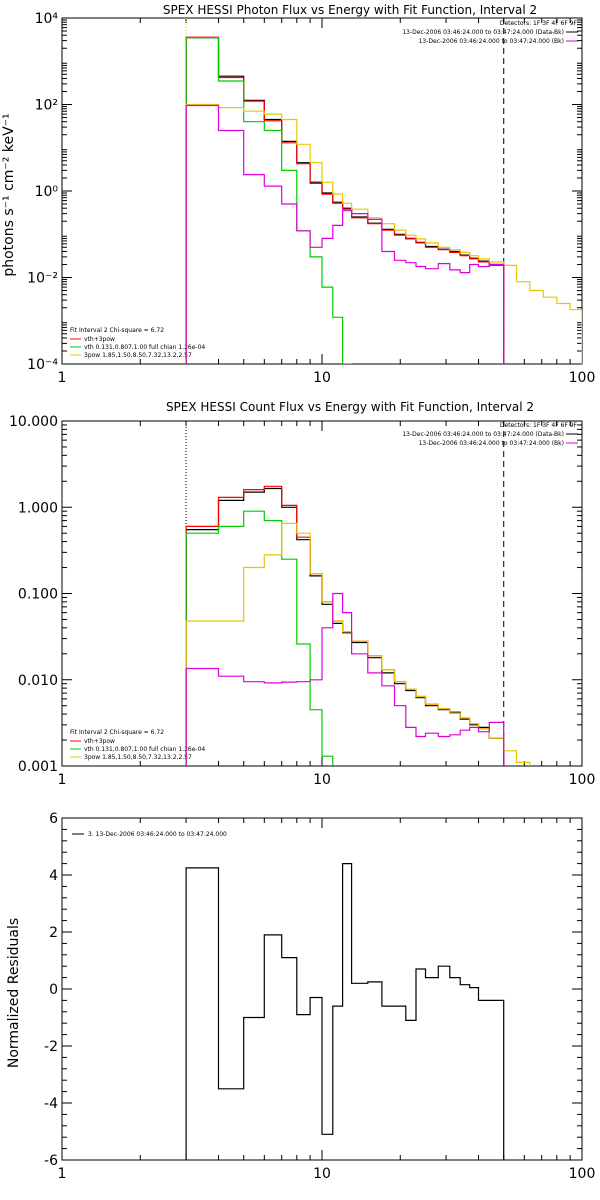 The width and height of the screenshot is (600, 1200). Describe the element at coordinates (9, 194) in the screenshot. I see `y-axis-label: photons s⁻¹ cm⁻² keV⁻¹` at that location.